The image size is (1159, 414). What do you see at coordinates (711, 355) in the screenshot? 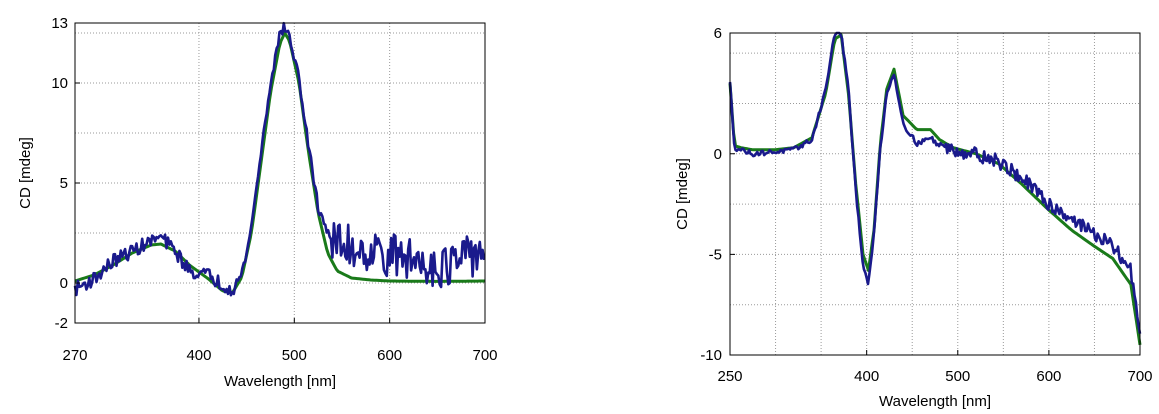
I see `y-tick-label: -10` at bounding box center [711, 355].